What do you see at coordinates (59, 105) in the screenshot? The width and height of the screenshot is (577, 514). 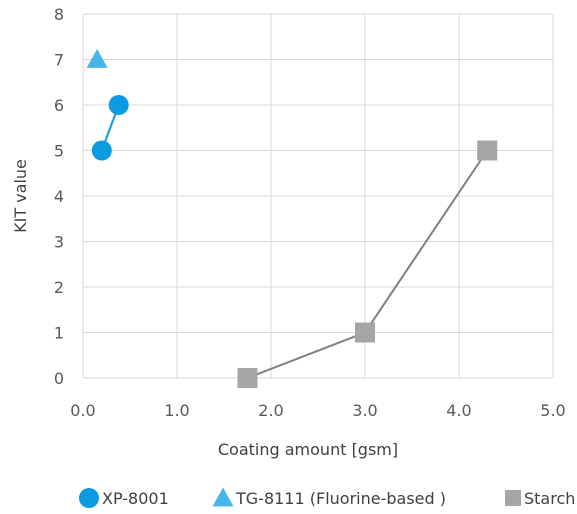 I see `y-tick-label: 6` at bounding box center [59, 105].